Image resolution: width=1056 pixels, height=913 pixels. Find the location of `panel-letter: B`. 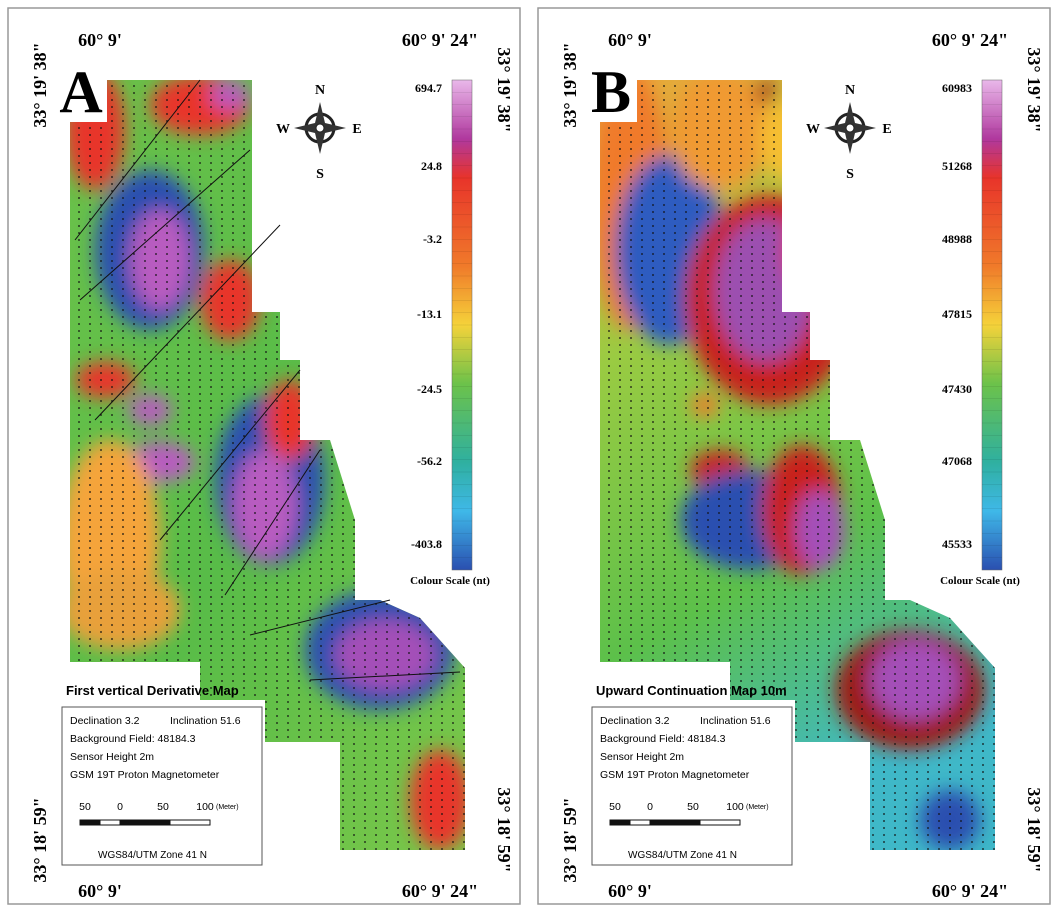

panel-letter: B is located at coordinates (611, 92).